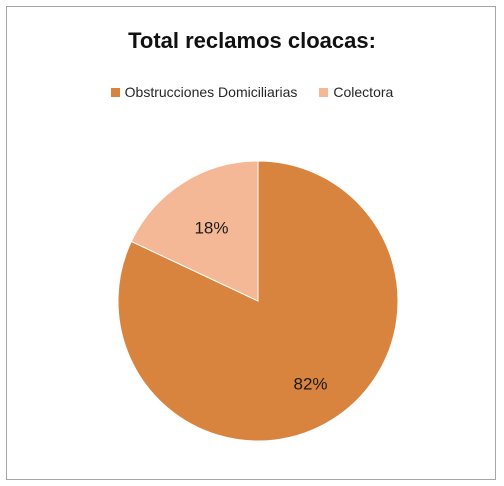  I want to click on legend: Obstrucciones Domiciliarias Colectora, so click(252, 92).